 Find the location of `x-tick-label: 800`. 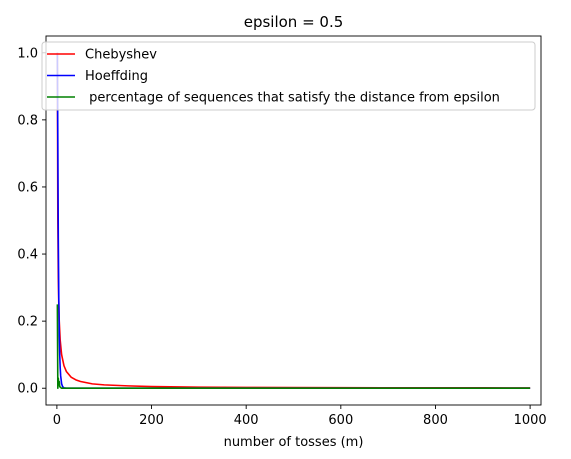

x-tick-label: 800 is located at coordinates (435, 420).